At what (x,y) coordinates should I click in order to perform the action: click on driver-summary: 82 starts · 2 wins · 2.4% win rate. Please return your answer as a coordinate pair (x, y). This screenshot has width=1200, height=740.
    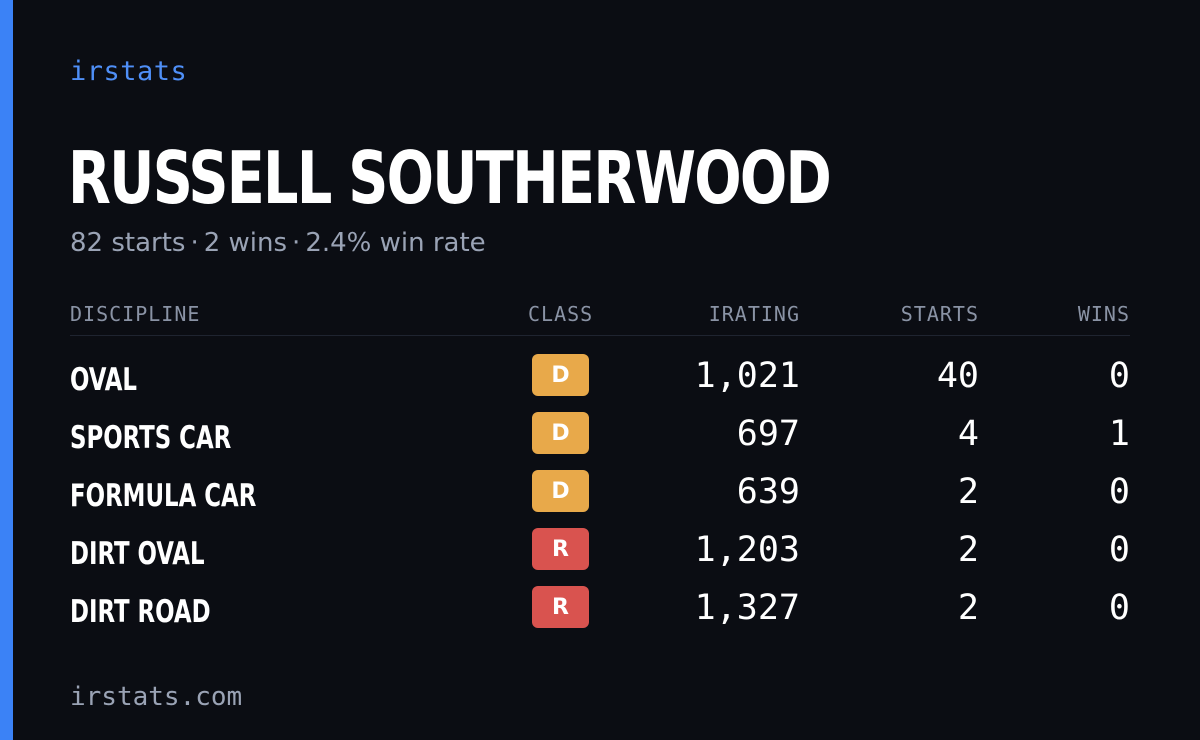
    Looking at the image, I should click on (278, 243).